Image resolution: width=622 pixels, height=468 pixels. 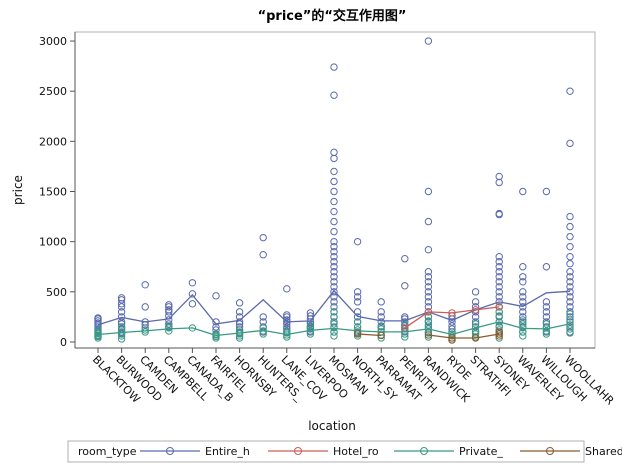 I want to click on series-Shared_r, so click(x=428, y=336).